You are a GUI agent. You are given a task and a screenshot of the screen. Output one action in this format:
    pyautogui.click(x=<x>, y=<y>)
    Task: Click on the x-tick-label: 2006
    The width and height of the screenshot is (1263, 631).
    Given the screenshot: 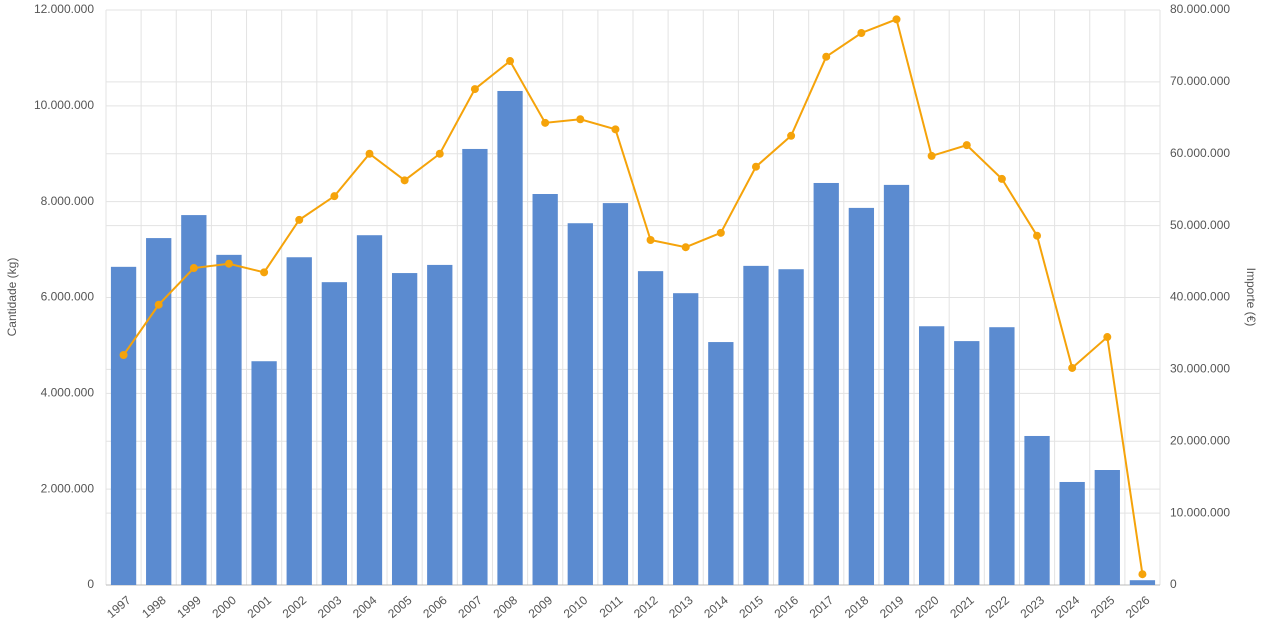 What is the action you would take?
    pyautogui.click(x=435, y=607)
    